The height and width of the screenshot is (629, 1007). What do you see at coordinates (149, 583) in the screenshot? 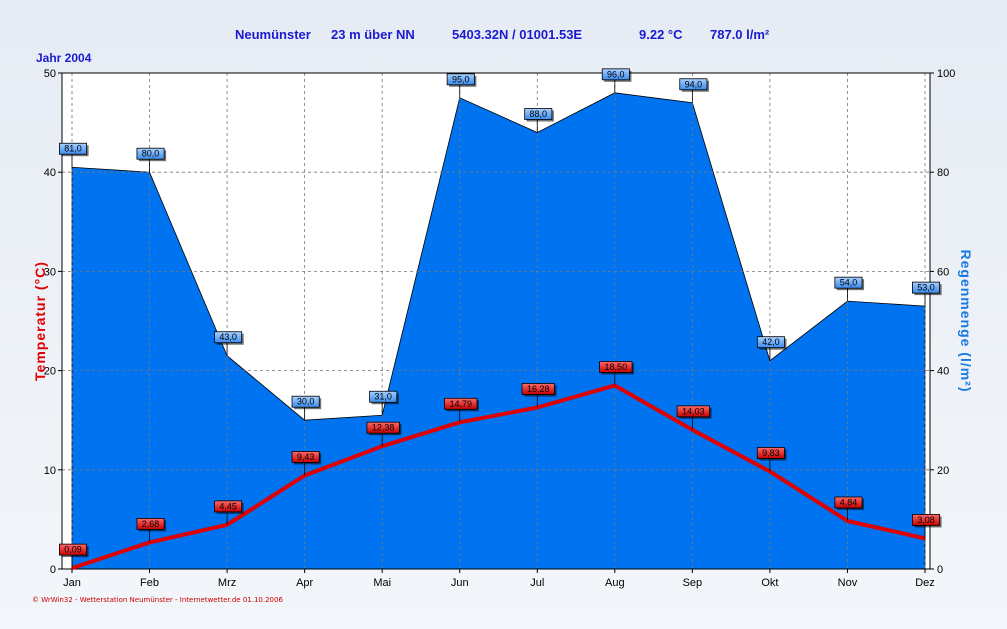
I see `x-tick-label: Feb` at bounding box center [149, 583].